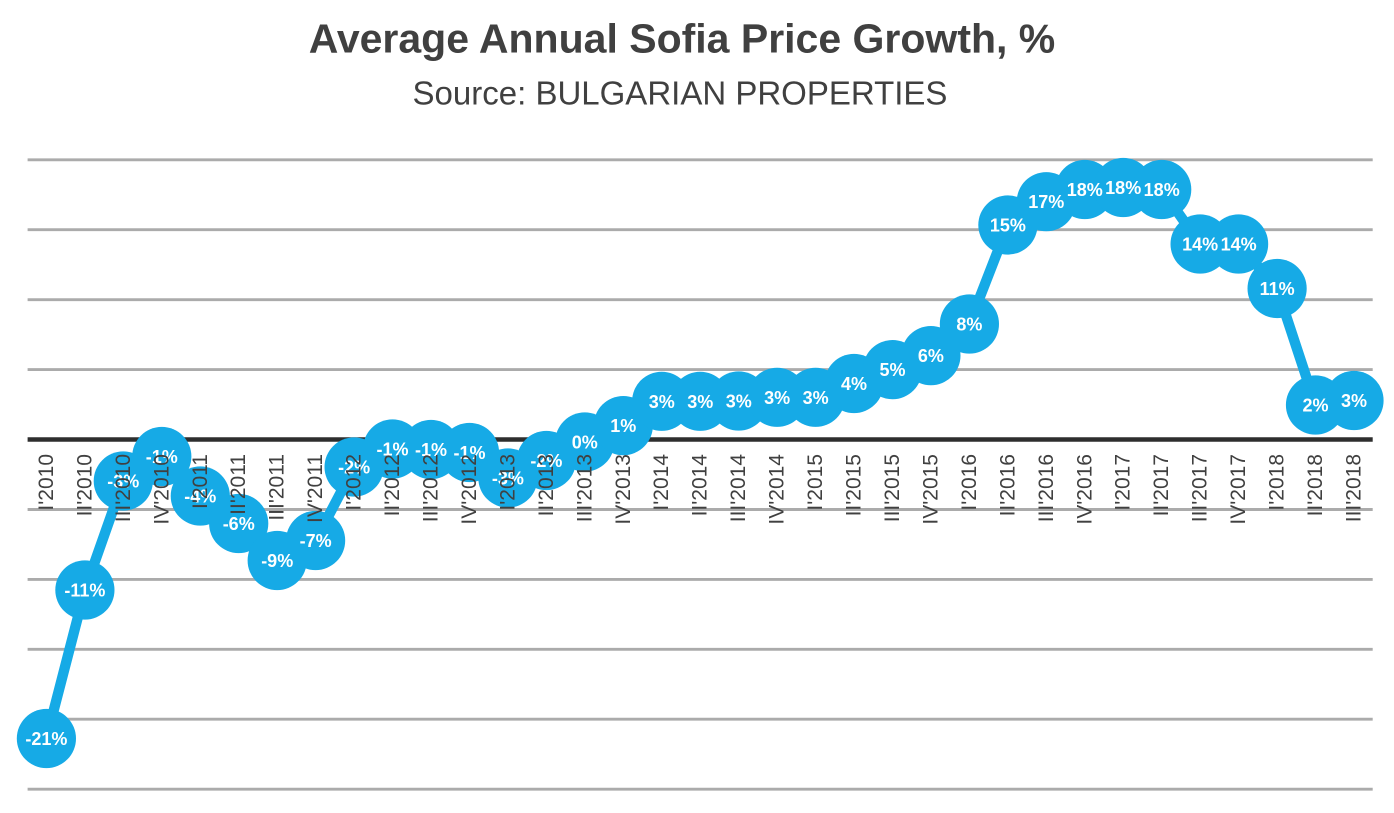 This screenshot has width=1394, height=813. What do you see at coordinates (315, 488) in the screenshot?
I see `svg-text: IV'2011` at bounding box center [315, 488].